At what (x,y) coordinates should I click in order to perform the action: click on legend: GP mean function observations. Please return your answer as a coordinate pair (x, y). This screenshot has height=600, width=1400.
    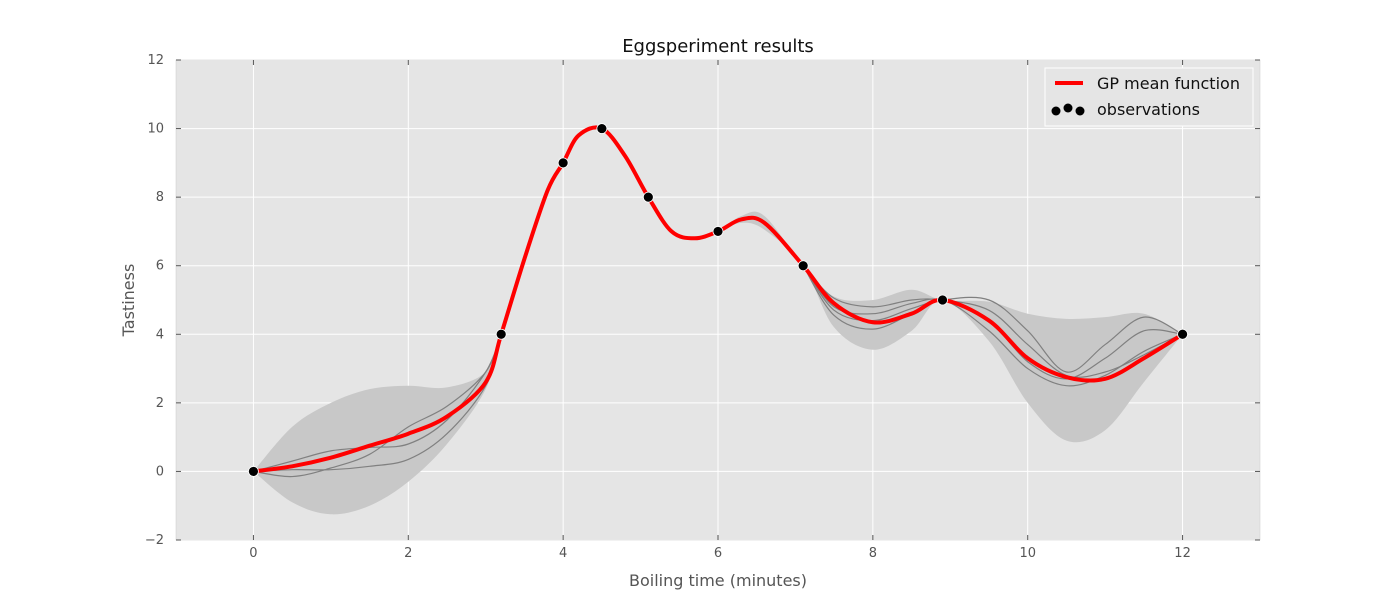
    Looking at the image, I should click on (1149, 97).